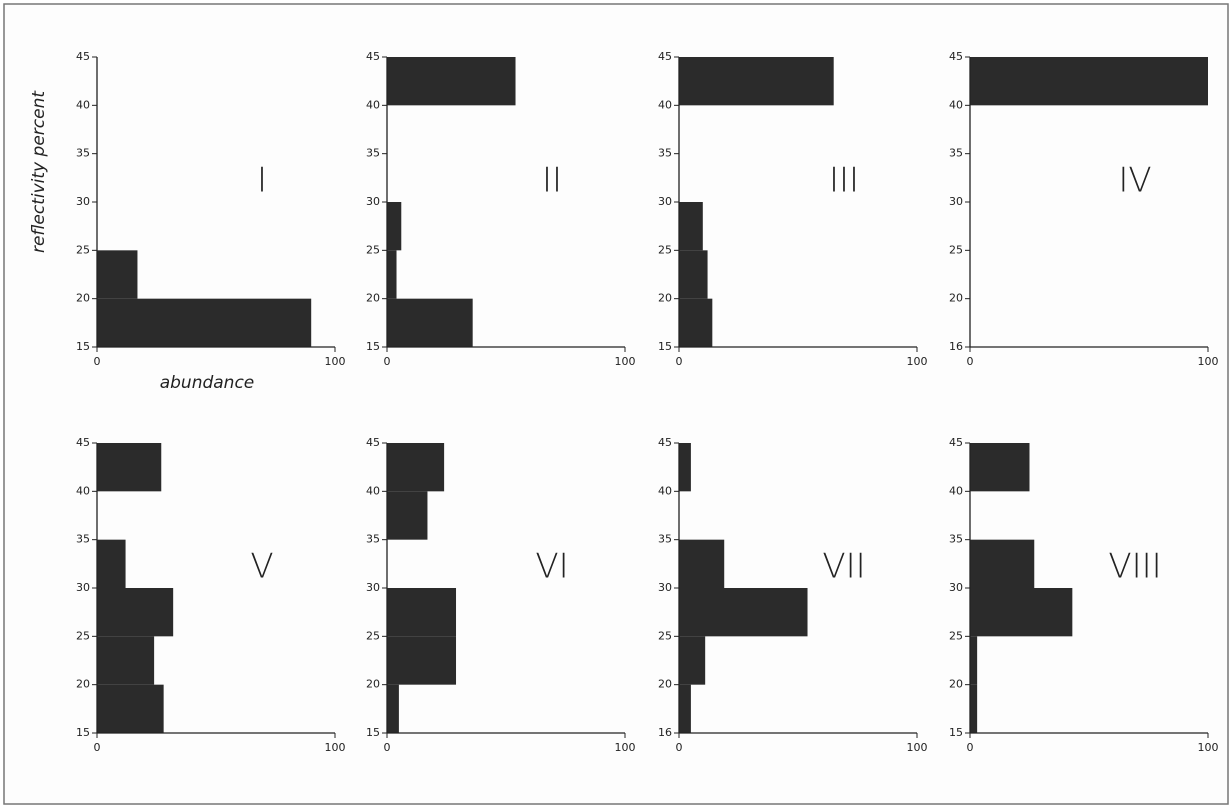 The image size is (1232, 808). Describe the element at coordinates (1134, 181) in the screenshot. I see `panel-label: IV` at that location.